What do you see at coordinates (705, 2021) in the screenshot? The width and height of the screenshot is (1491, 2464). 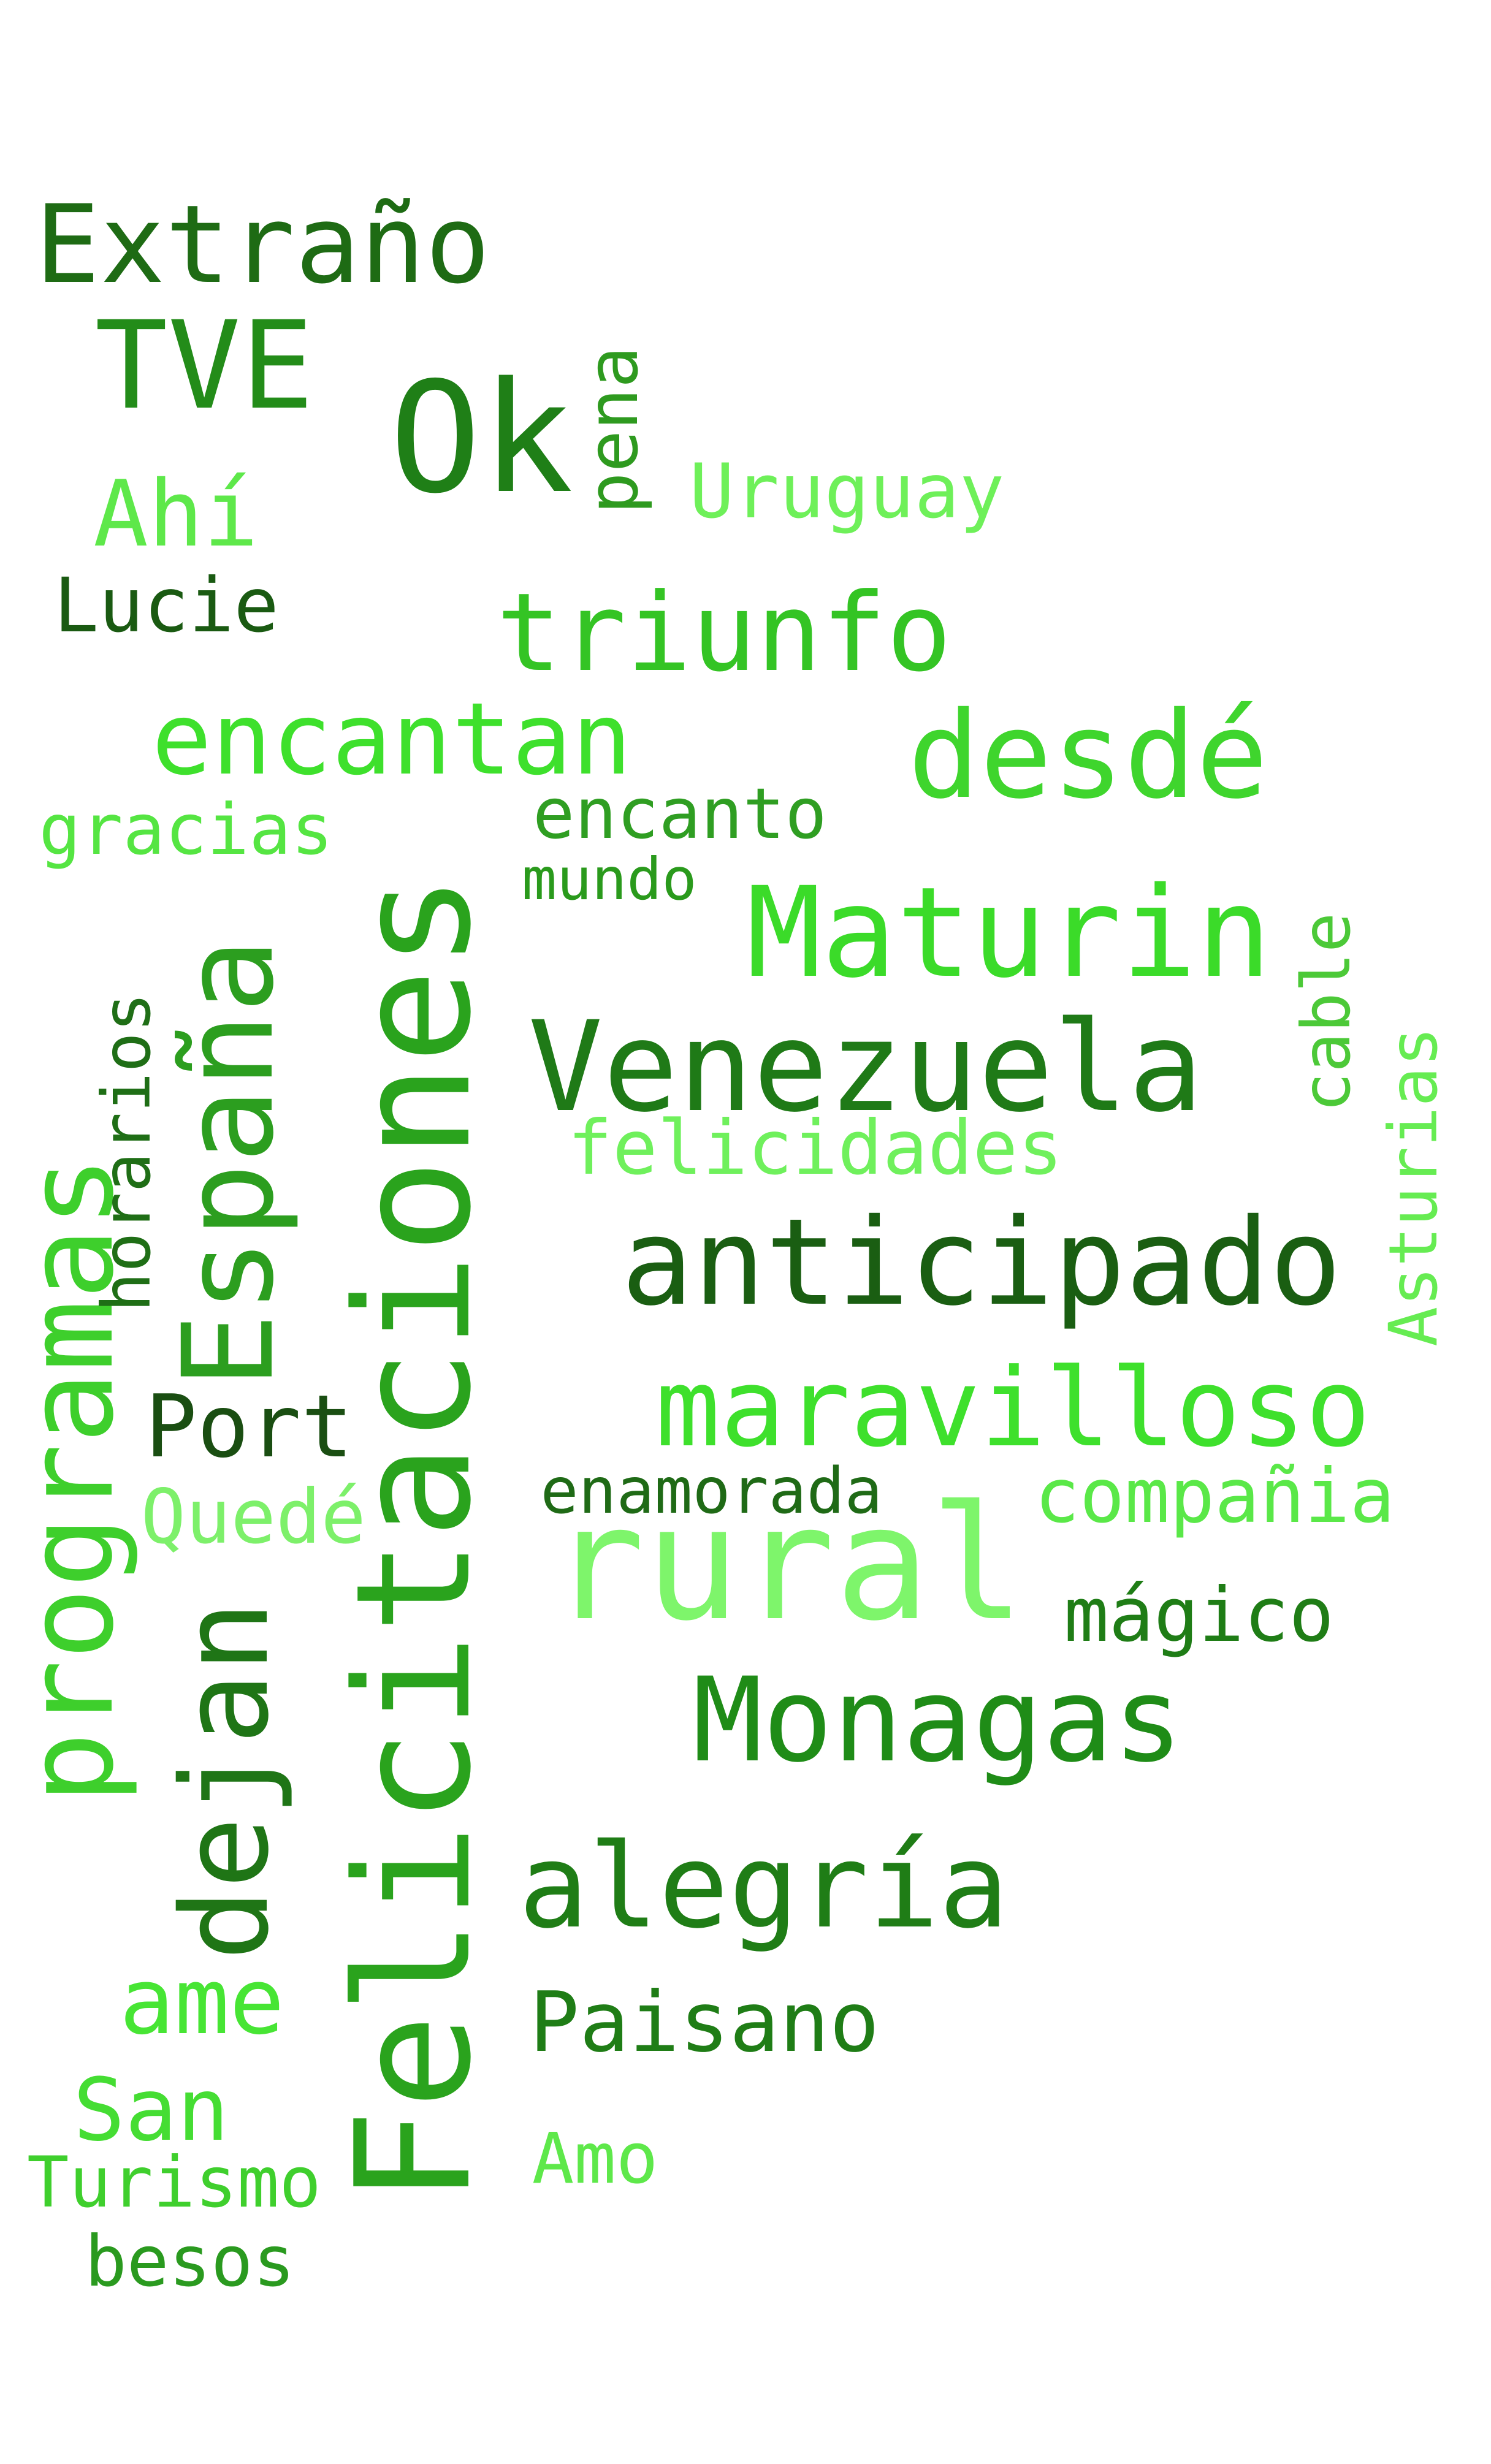 I see `word-paisano: Paisano` at bounding box center [705, 2021].